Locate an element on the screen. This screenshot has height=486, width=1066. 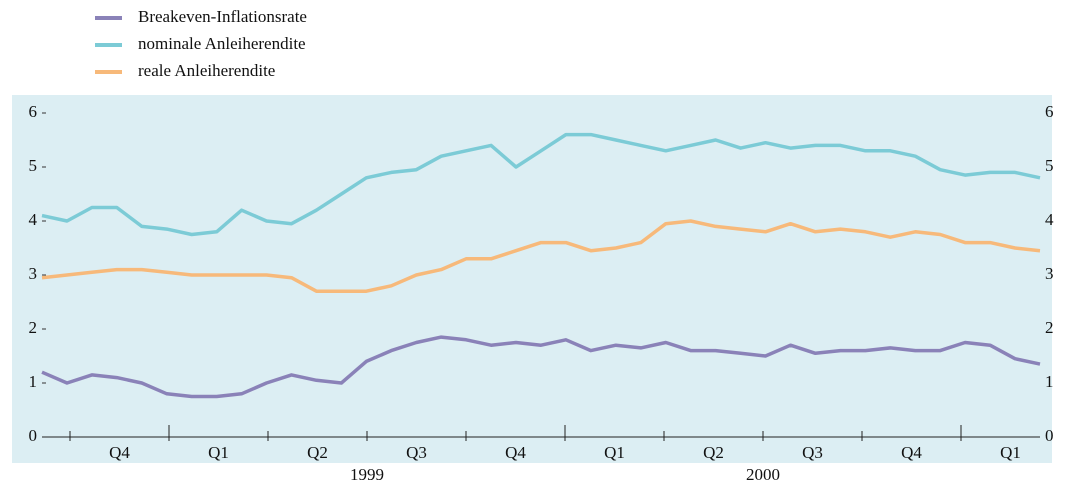
legend-label: nominale Anleiherendite is located at coordinates (222, 43).